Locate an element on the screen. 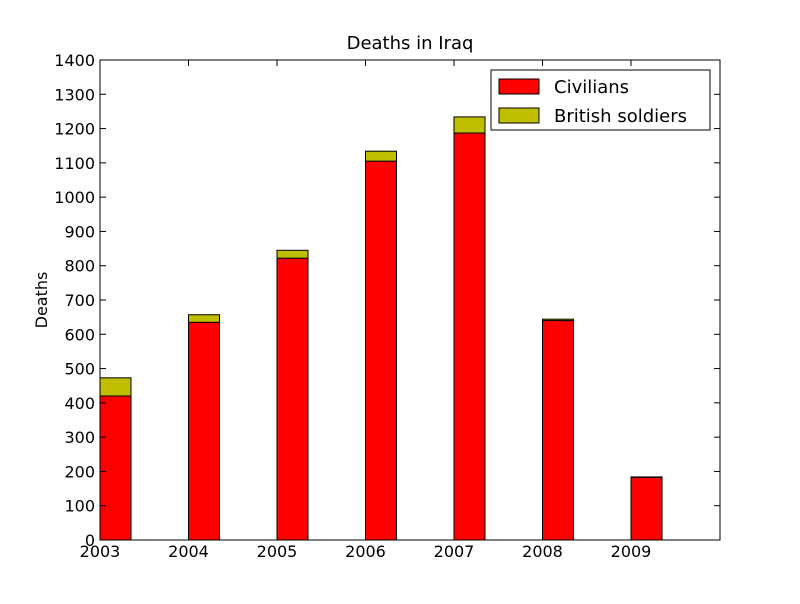 The width and height of the screenshot is (800, 604). bar-2007-british-soldiers is located at coordinates (469, 125).